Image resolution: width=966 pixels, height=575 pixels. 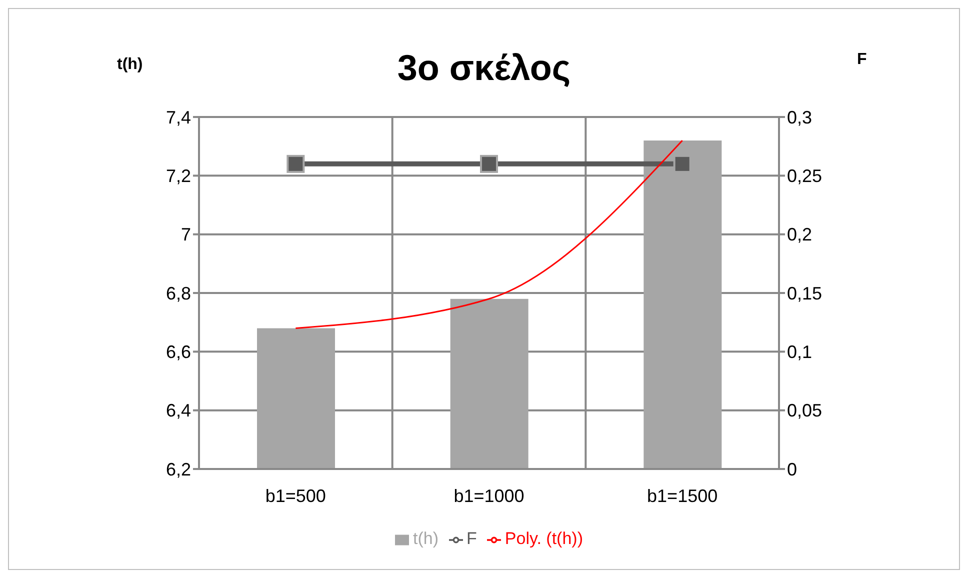 What do you see at coordinates (484, 67) in the screenshot?
I see `chart-title: 3ο σκέλος` at bounding box center [484, 67].